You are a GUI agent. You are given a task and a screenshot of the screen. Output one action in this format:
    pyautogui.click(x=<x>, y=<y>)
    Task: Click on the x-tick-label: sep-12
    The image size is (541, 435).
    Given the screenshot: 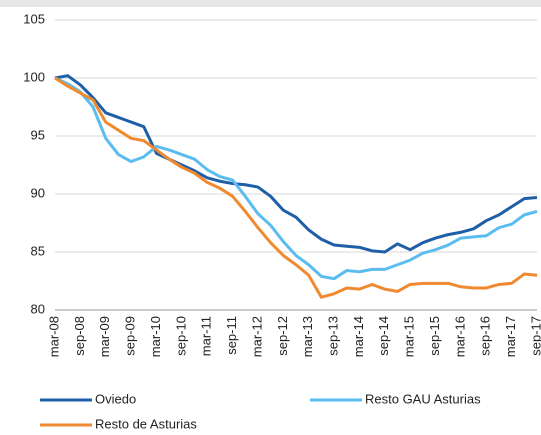 What is the action you would take?
    pyautogui.click(x=282, y=336)
    